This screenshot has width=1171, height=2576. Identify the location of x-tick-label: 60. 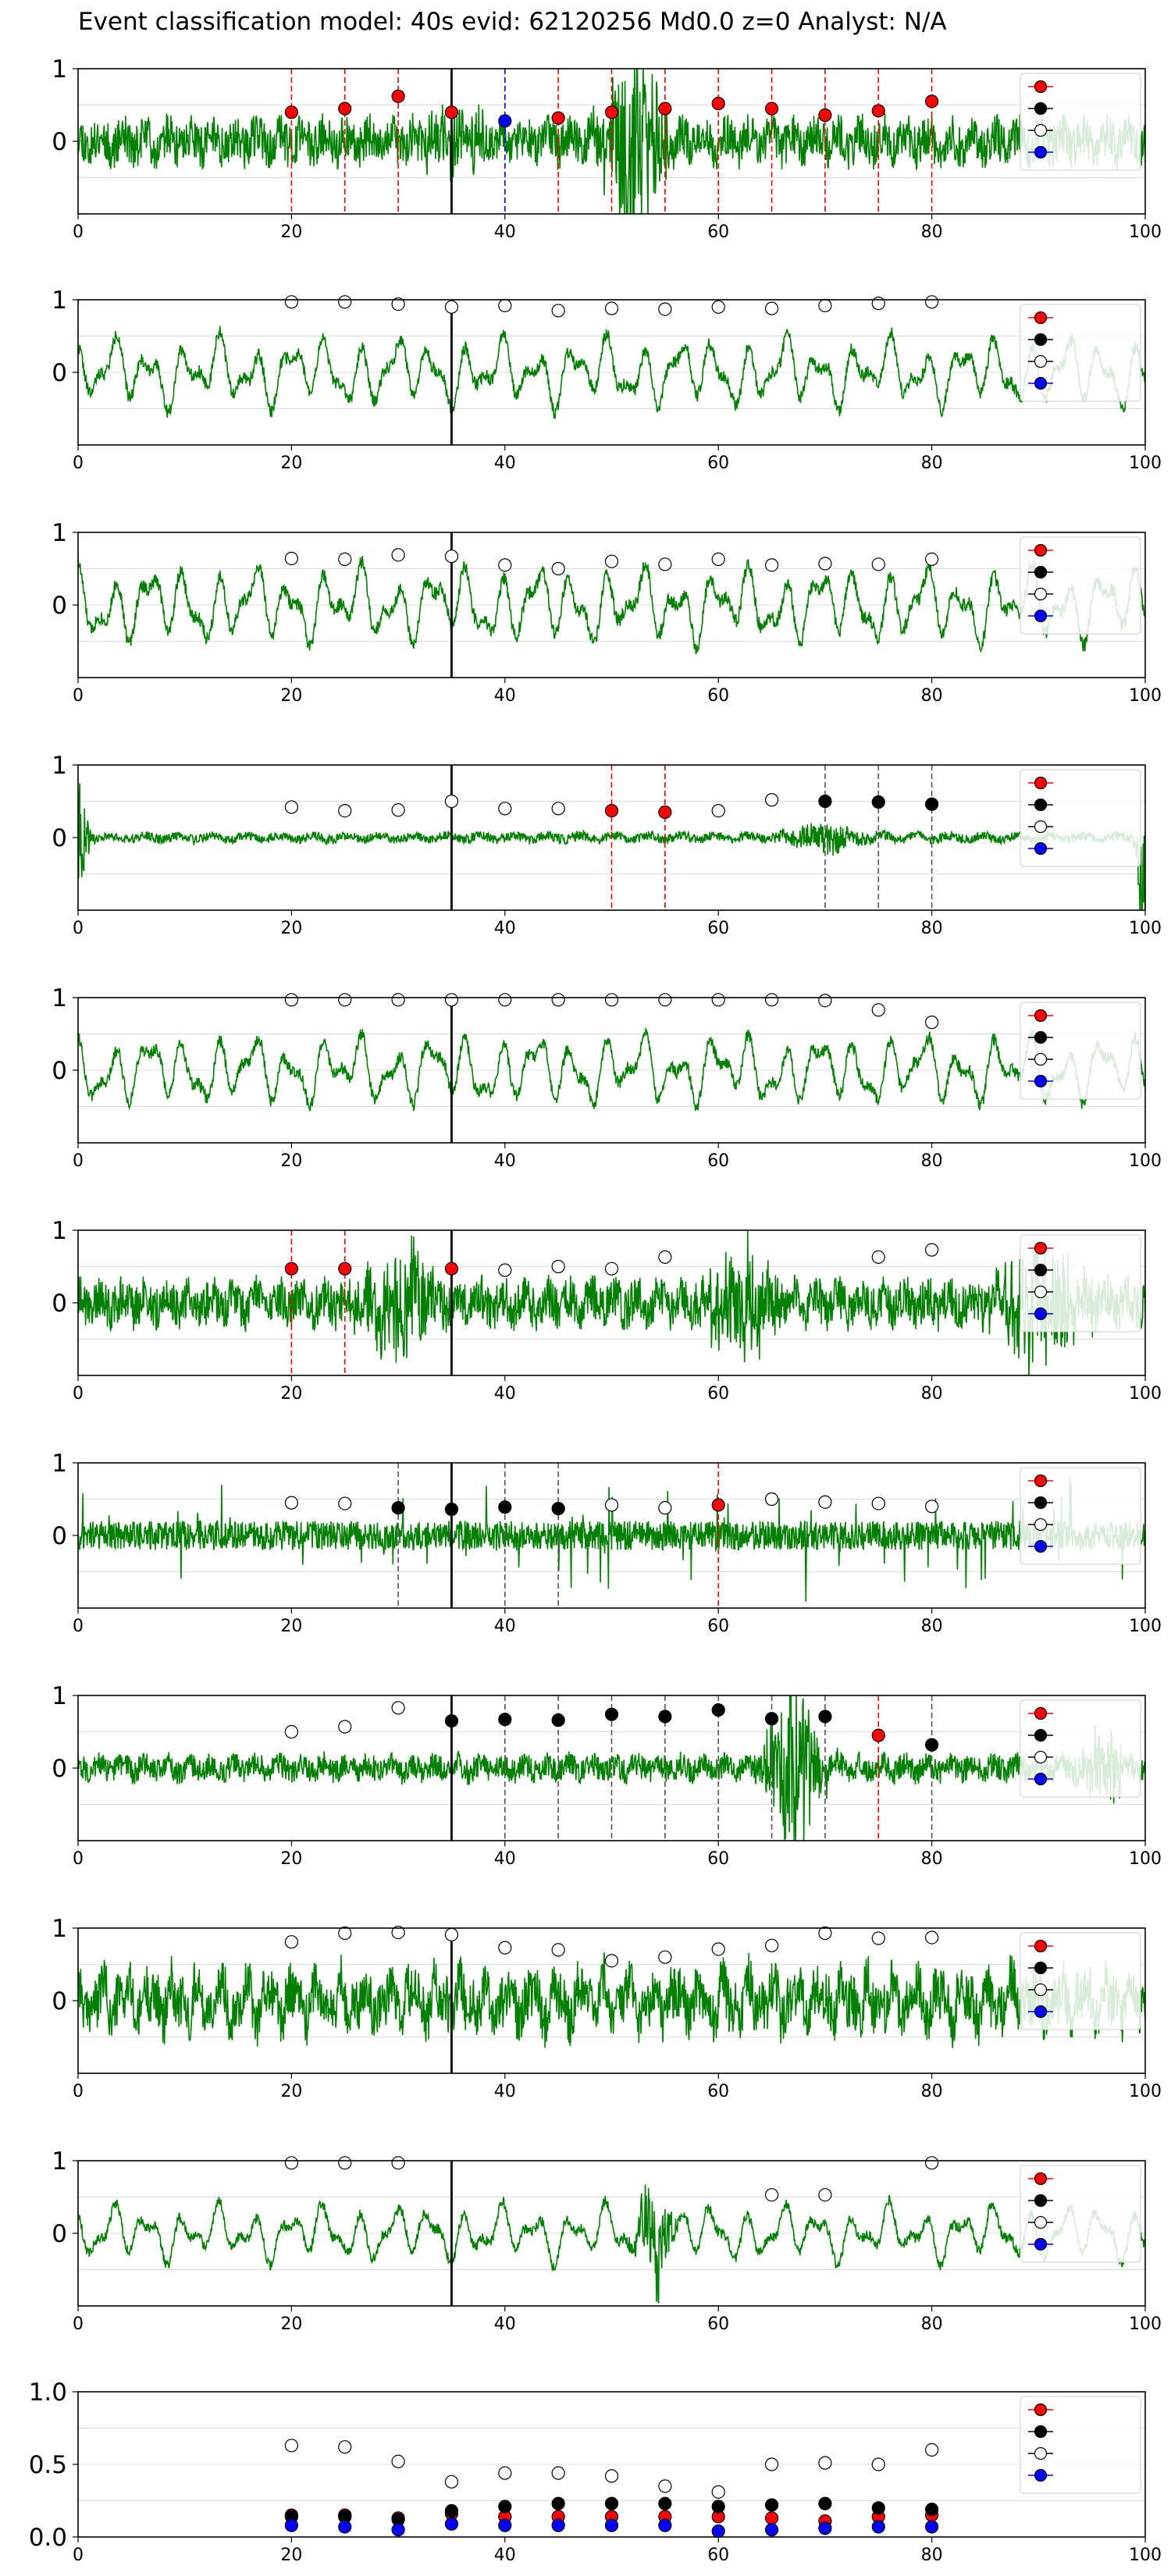
(718, 2324).